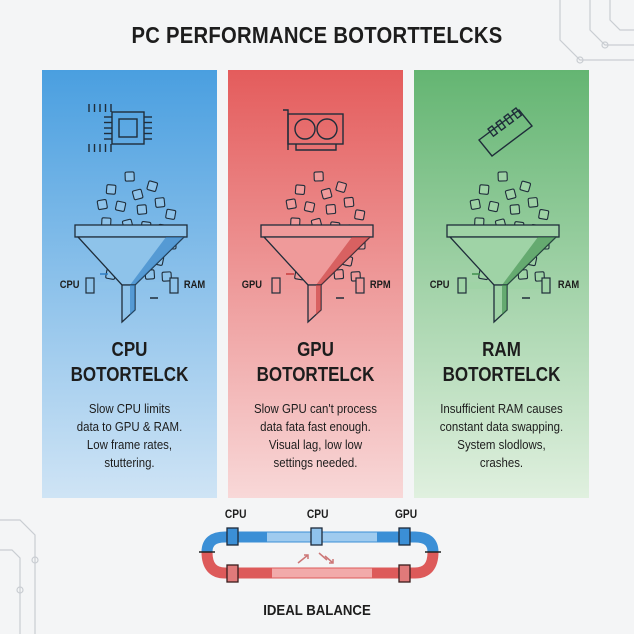  What do you see at coordinates (317, 35) in the screenshot?
I see `page-title: PC PERFORMANCE BOTORTTELCKS` at bounding box center [317, 35].